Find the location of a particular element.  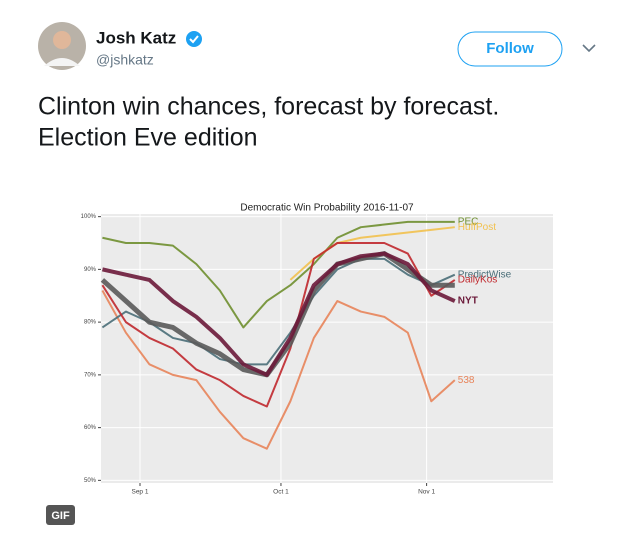

x-tick-label: Oct 1 is located at coordinates (281, 492).